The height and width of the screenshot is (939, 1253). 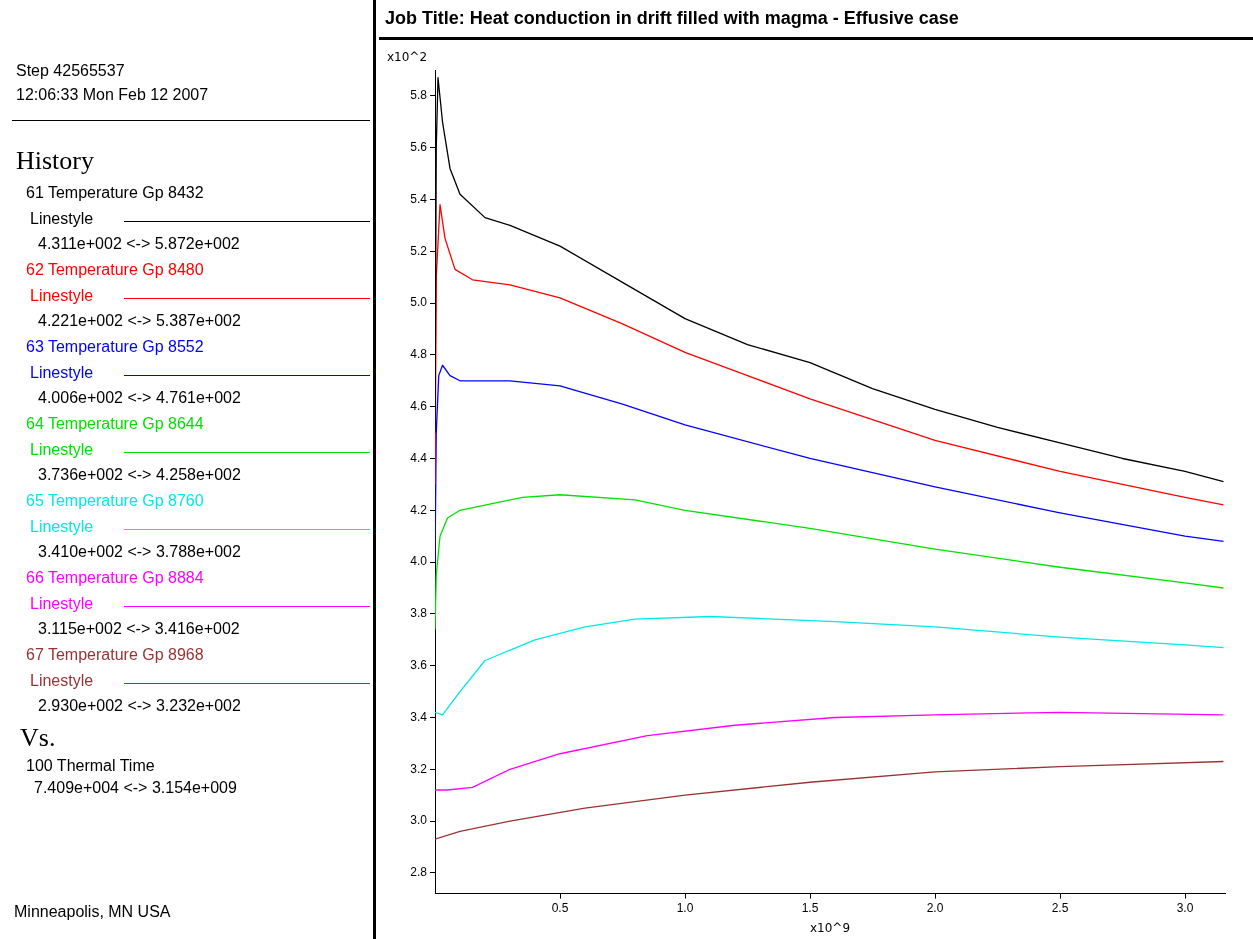 What do you see at coordinates (419, 768) in the screenshot?
I see `y-tick-label: 3.2` at bounding box center [419, 768].